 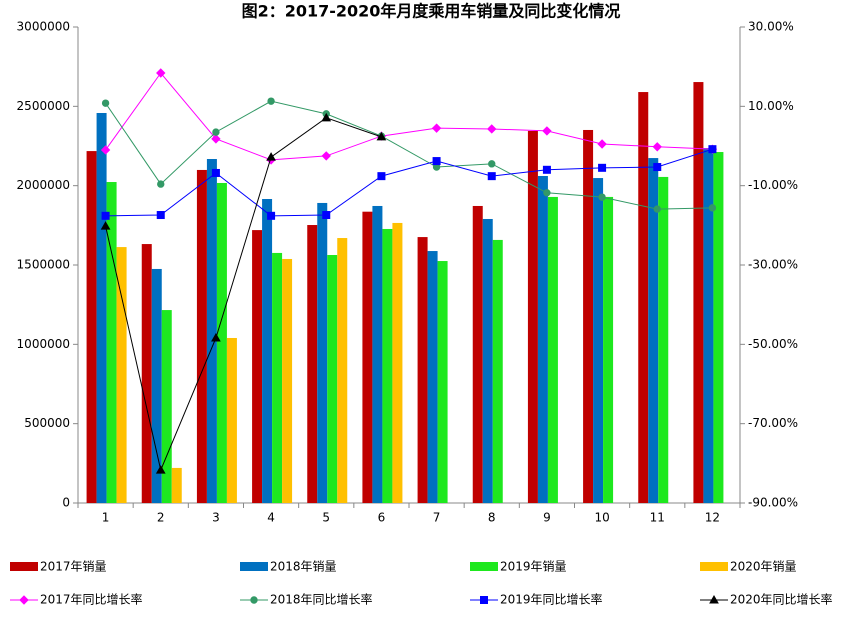 What do you see at coordinates (492, 518) in the screenshot?
I see `x-tick-label: 8` at bounding box center [492, 518].